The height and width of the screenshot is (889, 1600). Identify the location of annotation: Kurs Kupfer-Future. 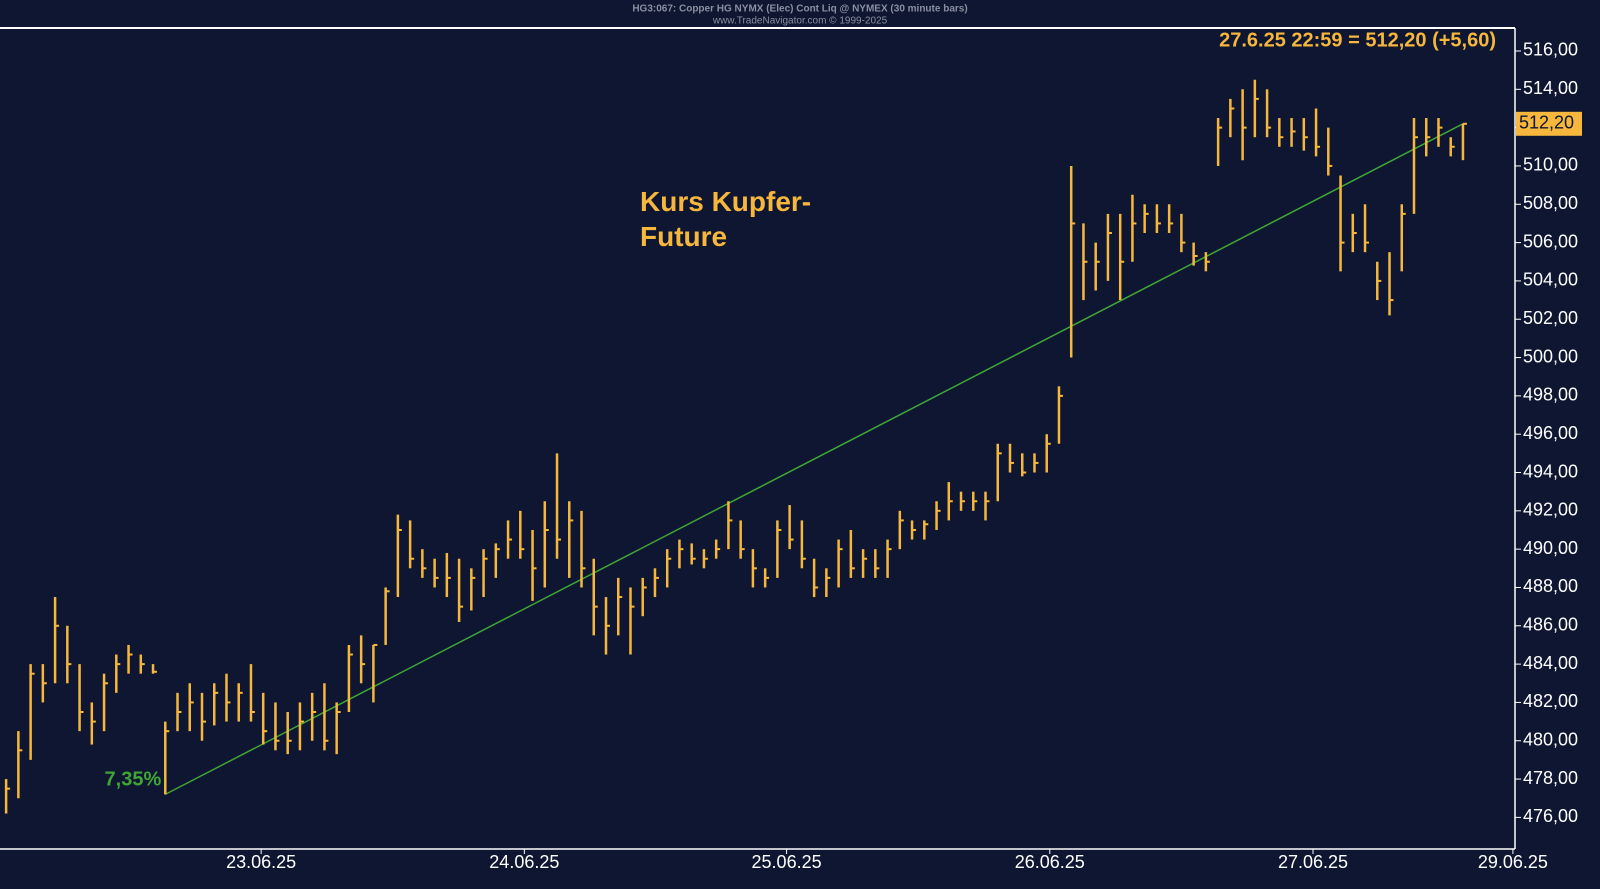
(725, 219).